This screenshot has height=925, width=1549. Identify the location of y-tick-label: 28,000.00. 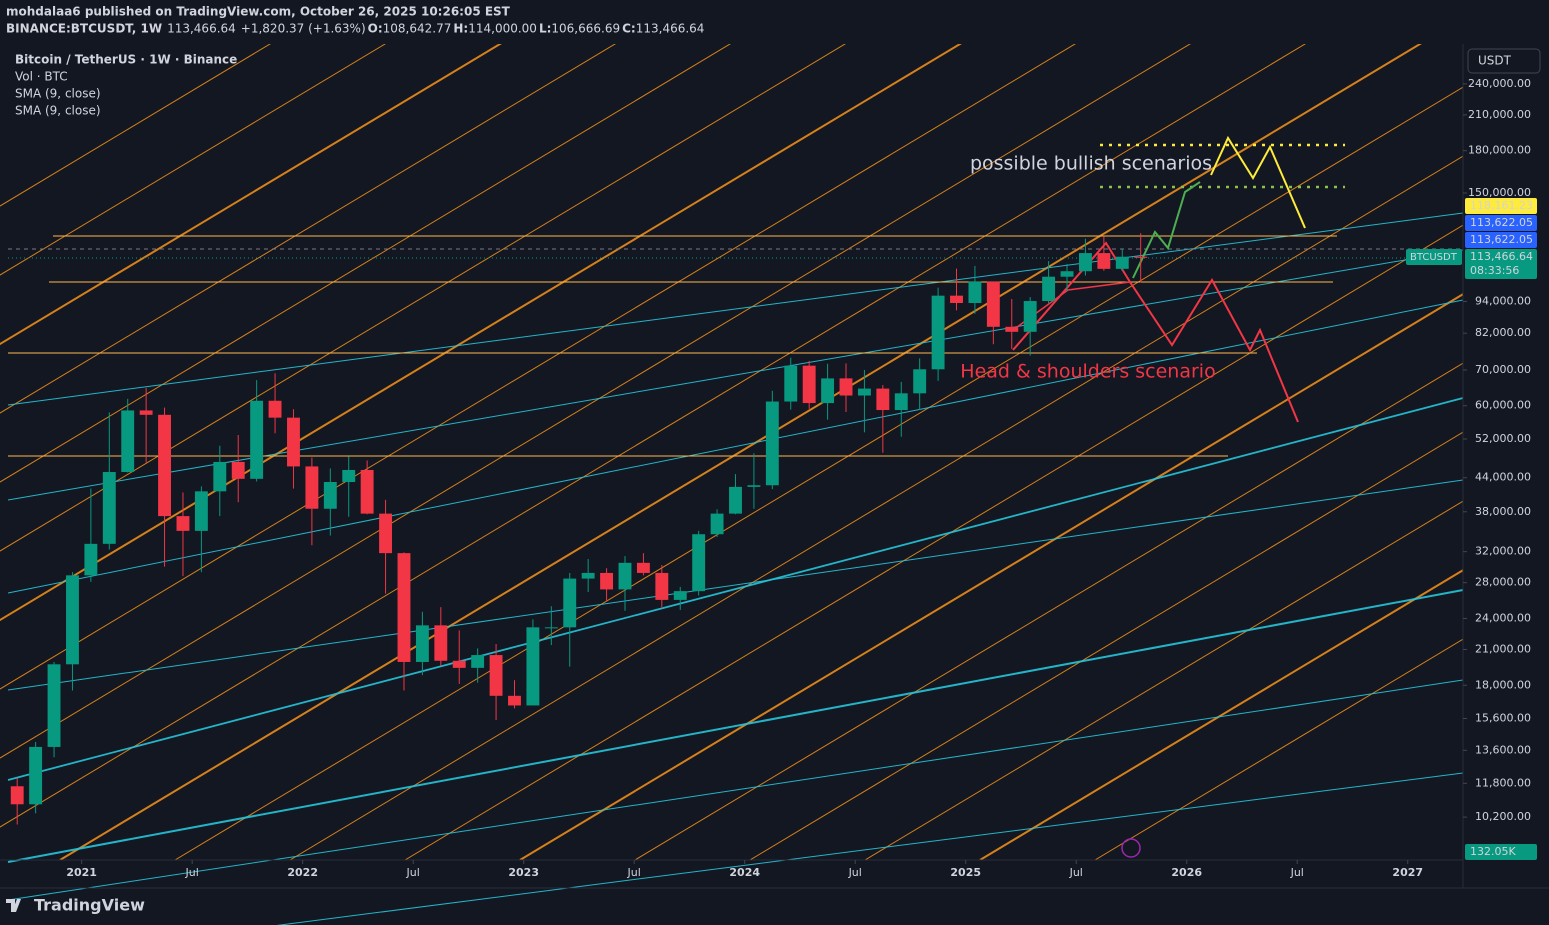
(1503, 582).